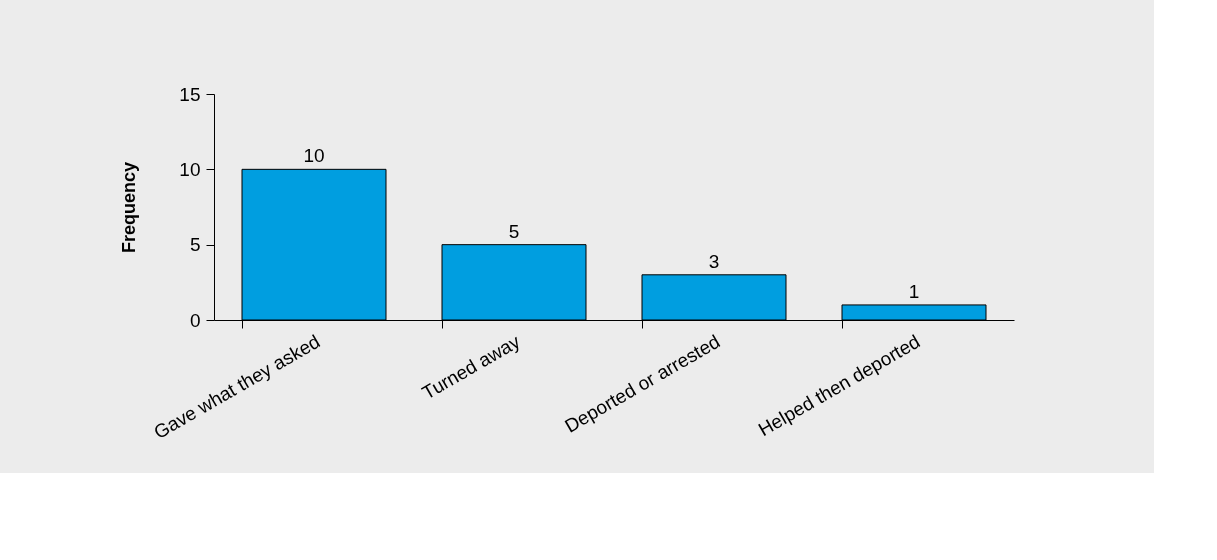  Describe the element at coordinates (195, 245) in the screenshot. I see `y-tick-label: 5` at that location.